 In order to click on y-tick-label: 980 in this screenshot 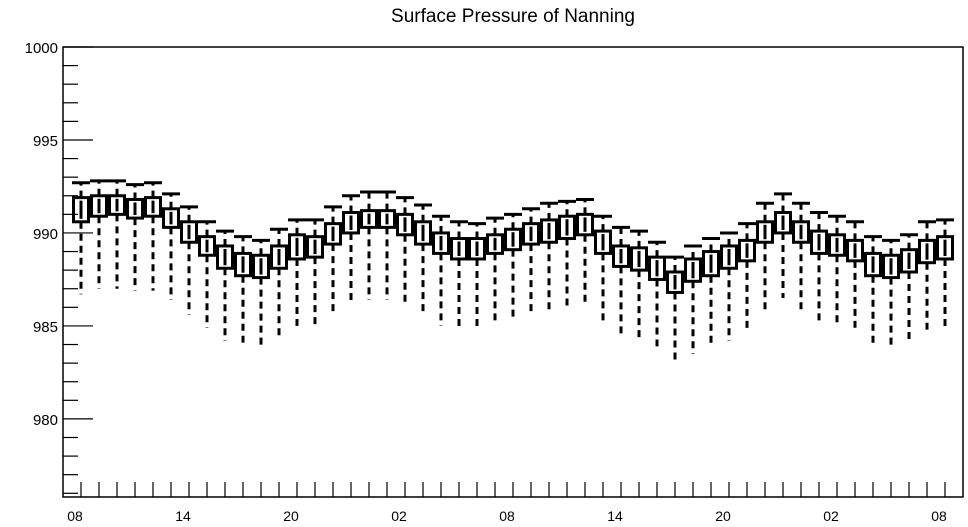, I will do `click(45, 420)`.